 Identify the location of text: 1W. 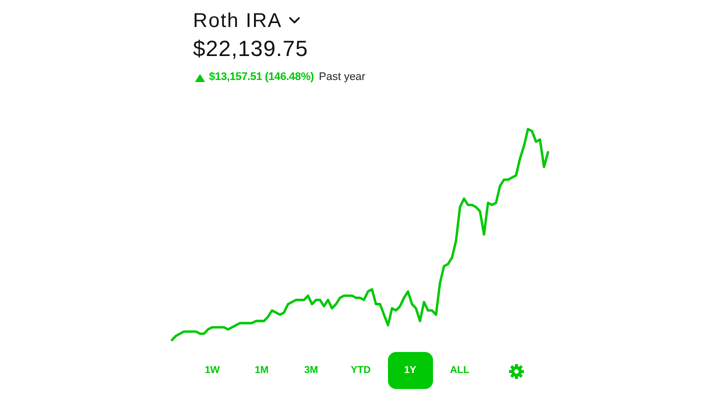
(212, 370).